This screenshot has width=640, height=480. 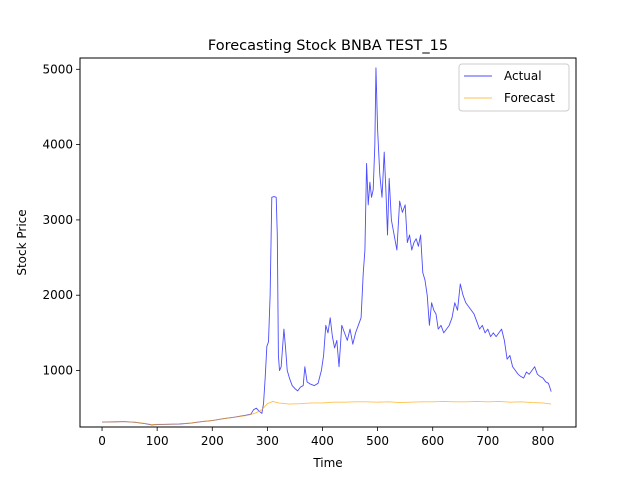 I want to click on x-tick-label: 700, so click(x=487, y=441).